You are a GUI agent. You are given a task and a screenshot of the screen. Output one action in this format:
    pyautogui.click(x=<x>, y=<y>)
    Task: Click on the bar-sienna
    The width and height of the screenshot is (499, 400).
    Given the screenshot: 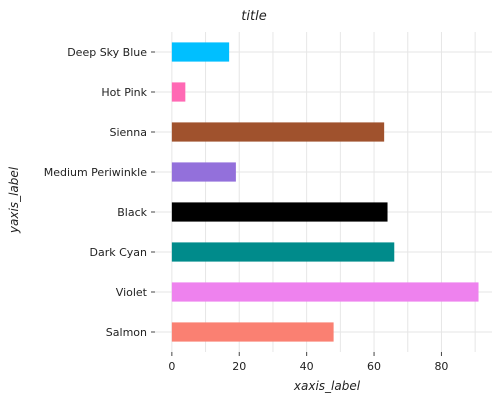 What is the action you would take?
    pyautogui.click(x=278, y=132)
    